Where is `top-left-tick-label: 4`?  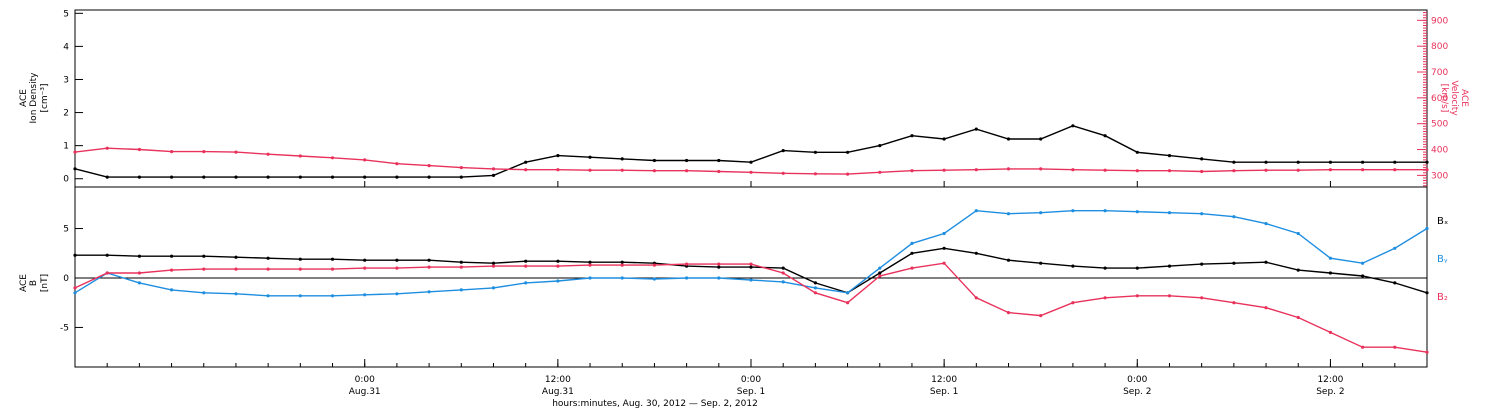
top-left-tick-label: 4 is located at coordinates (66, 47).